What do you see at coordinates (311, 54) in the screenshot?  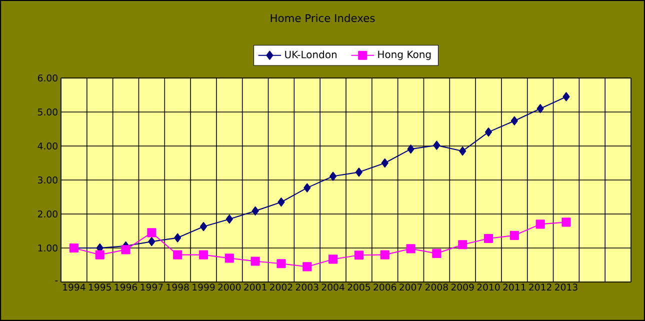 I see `legend-label: UK-London` at bounding box center [311, 54].